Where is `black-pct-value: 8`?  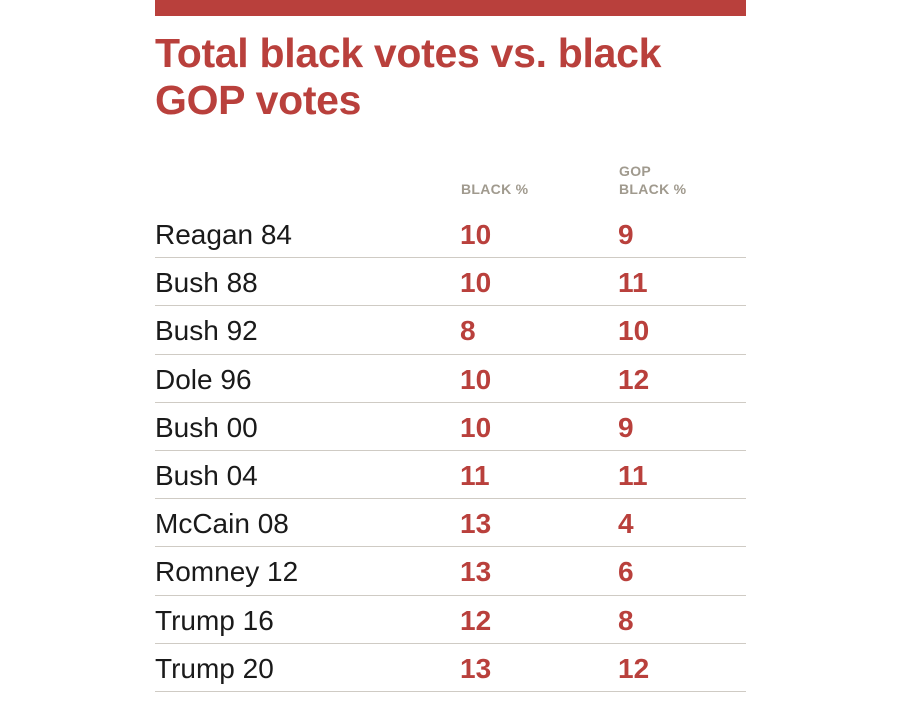 black-pct-value: 8 is located at coordinates (468, 331).